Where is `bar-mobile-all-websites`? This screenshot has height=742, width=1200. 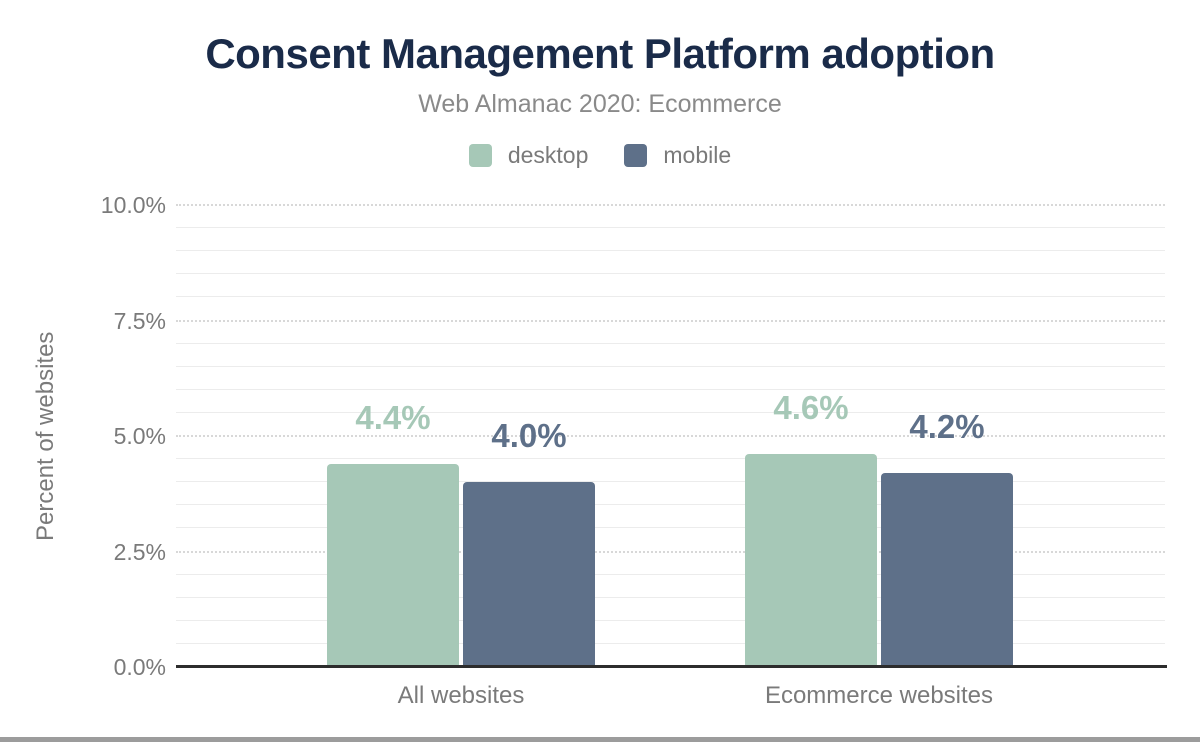 bar-mobile-all-websites is located at coordinates (529, 574).